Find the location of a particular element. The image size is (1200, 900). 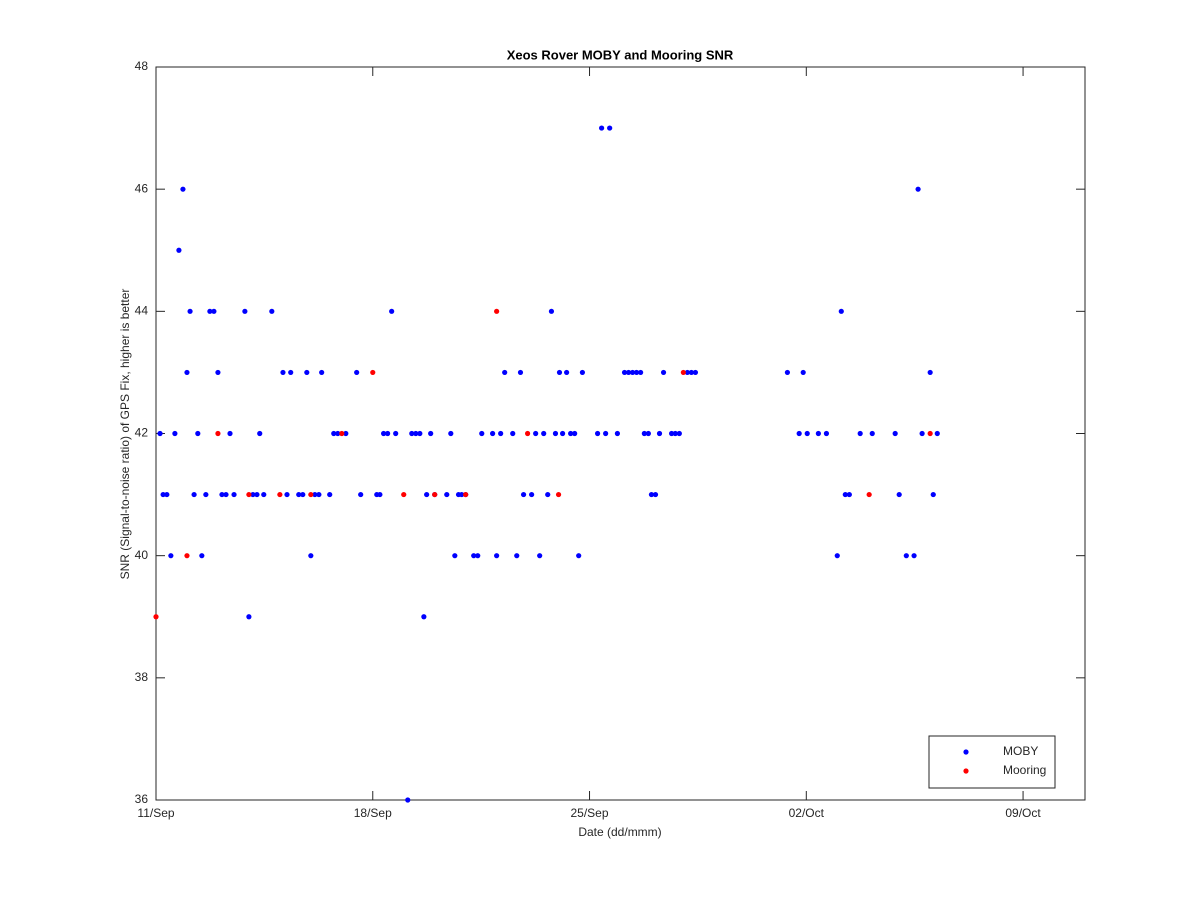

x-axis-label: Date (dd/mmm) is located at coordinates (619, 832).